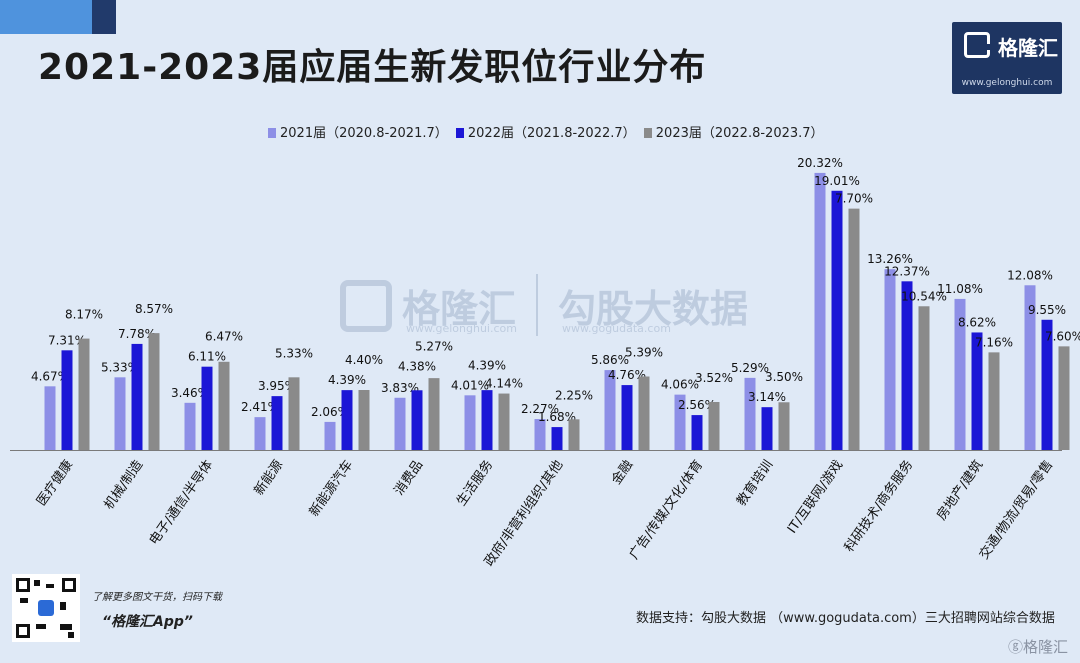 This screenshot has width=1080, height=663. What do you see at coordinates (1030, 275) in the screenshot?
I see `data-label: 12.08%` at bounding box center [1030, 275].